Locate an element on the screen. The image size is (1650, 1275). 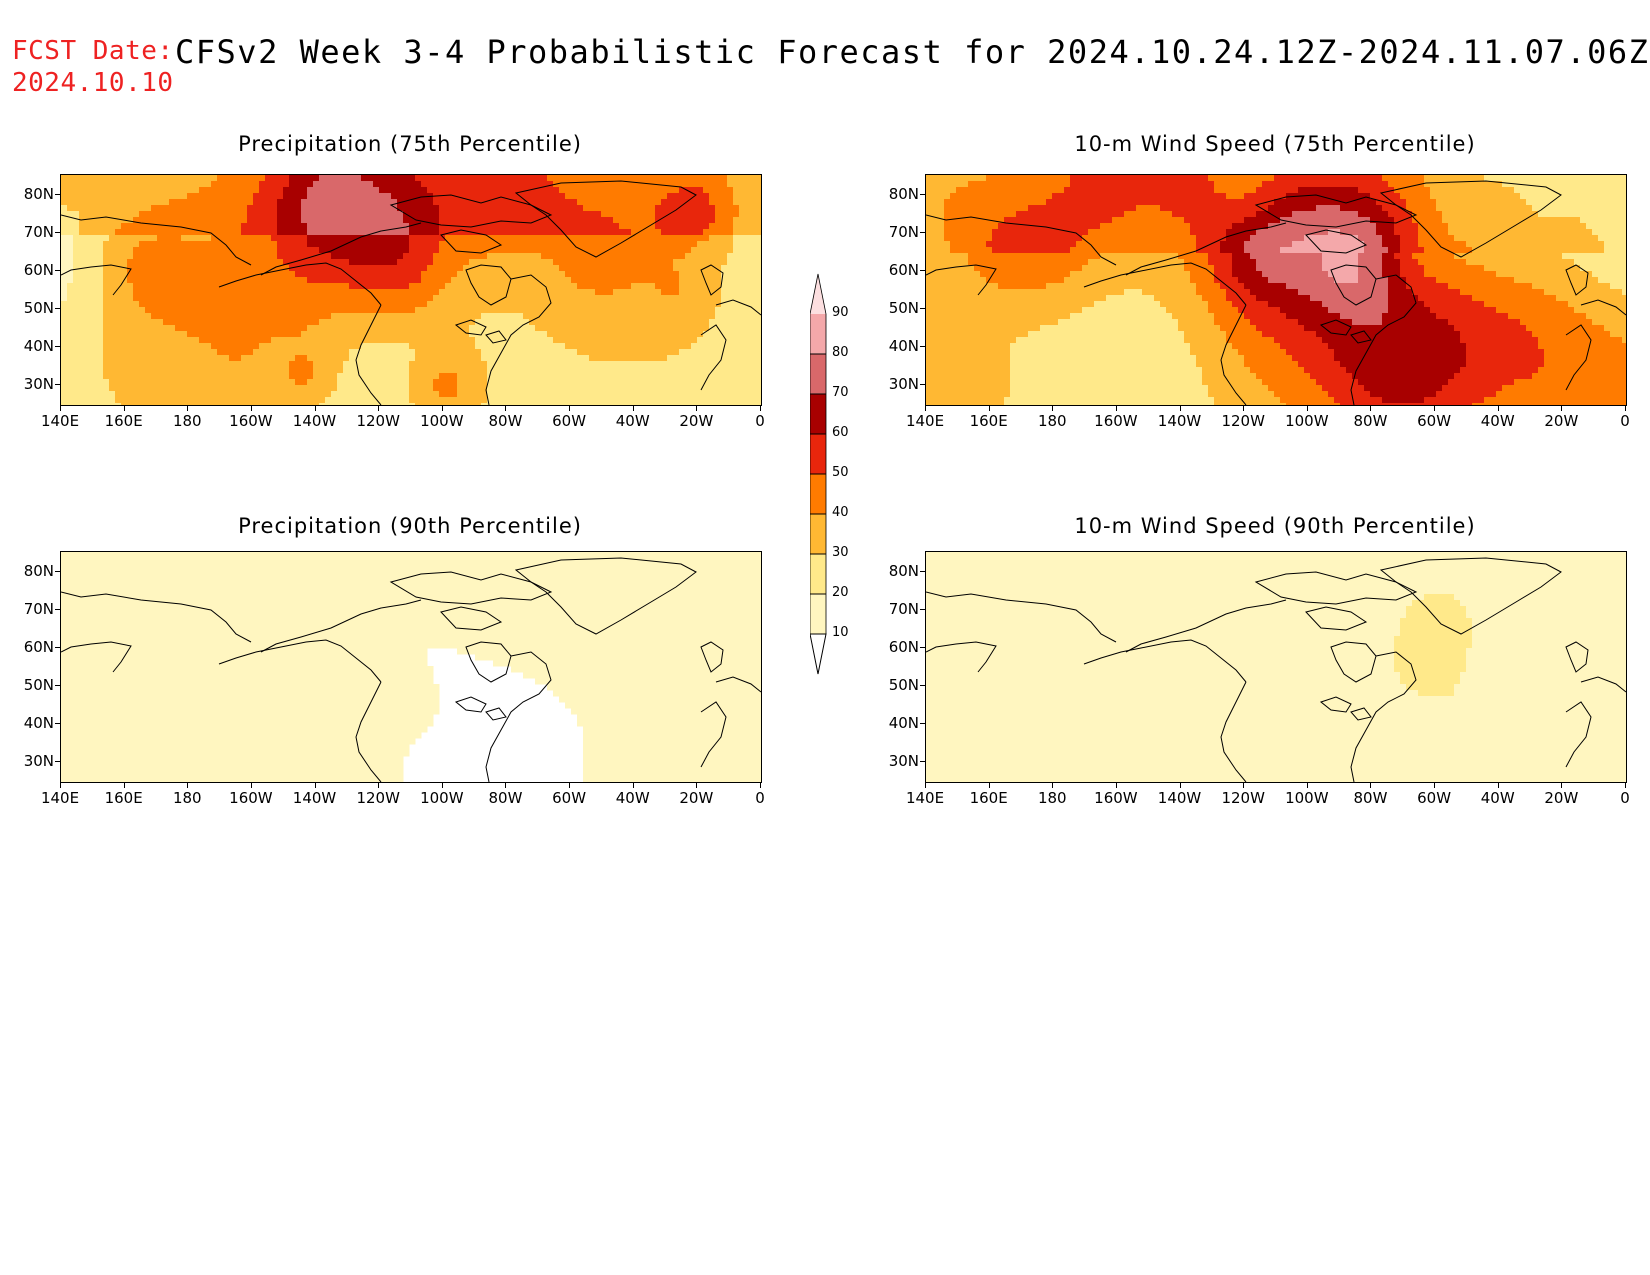
forecast-date-label: FCST Date: is located at coordinates (93, 51).